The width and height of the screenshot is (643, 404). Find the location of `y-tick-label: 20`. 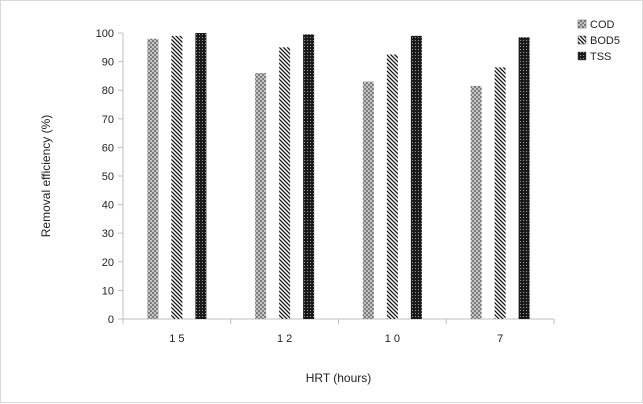

y-tick-label: 20 is located at coordinates (108, 263).